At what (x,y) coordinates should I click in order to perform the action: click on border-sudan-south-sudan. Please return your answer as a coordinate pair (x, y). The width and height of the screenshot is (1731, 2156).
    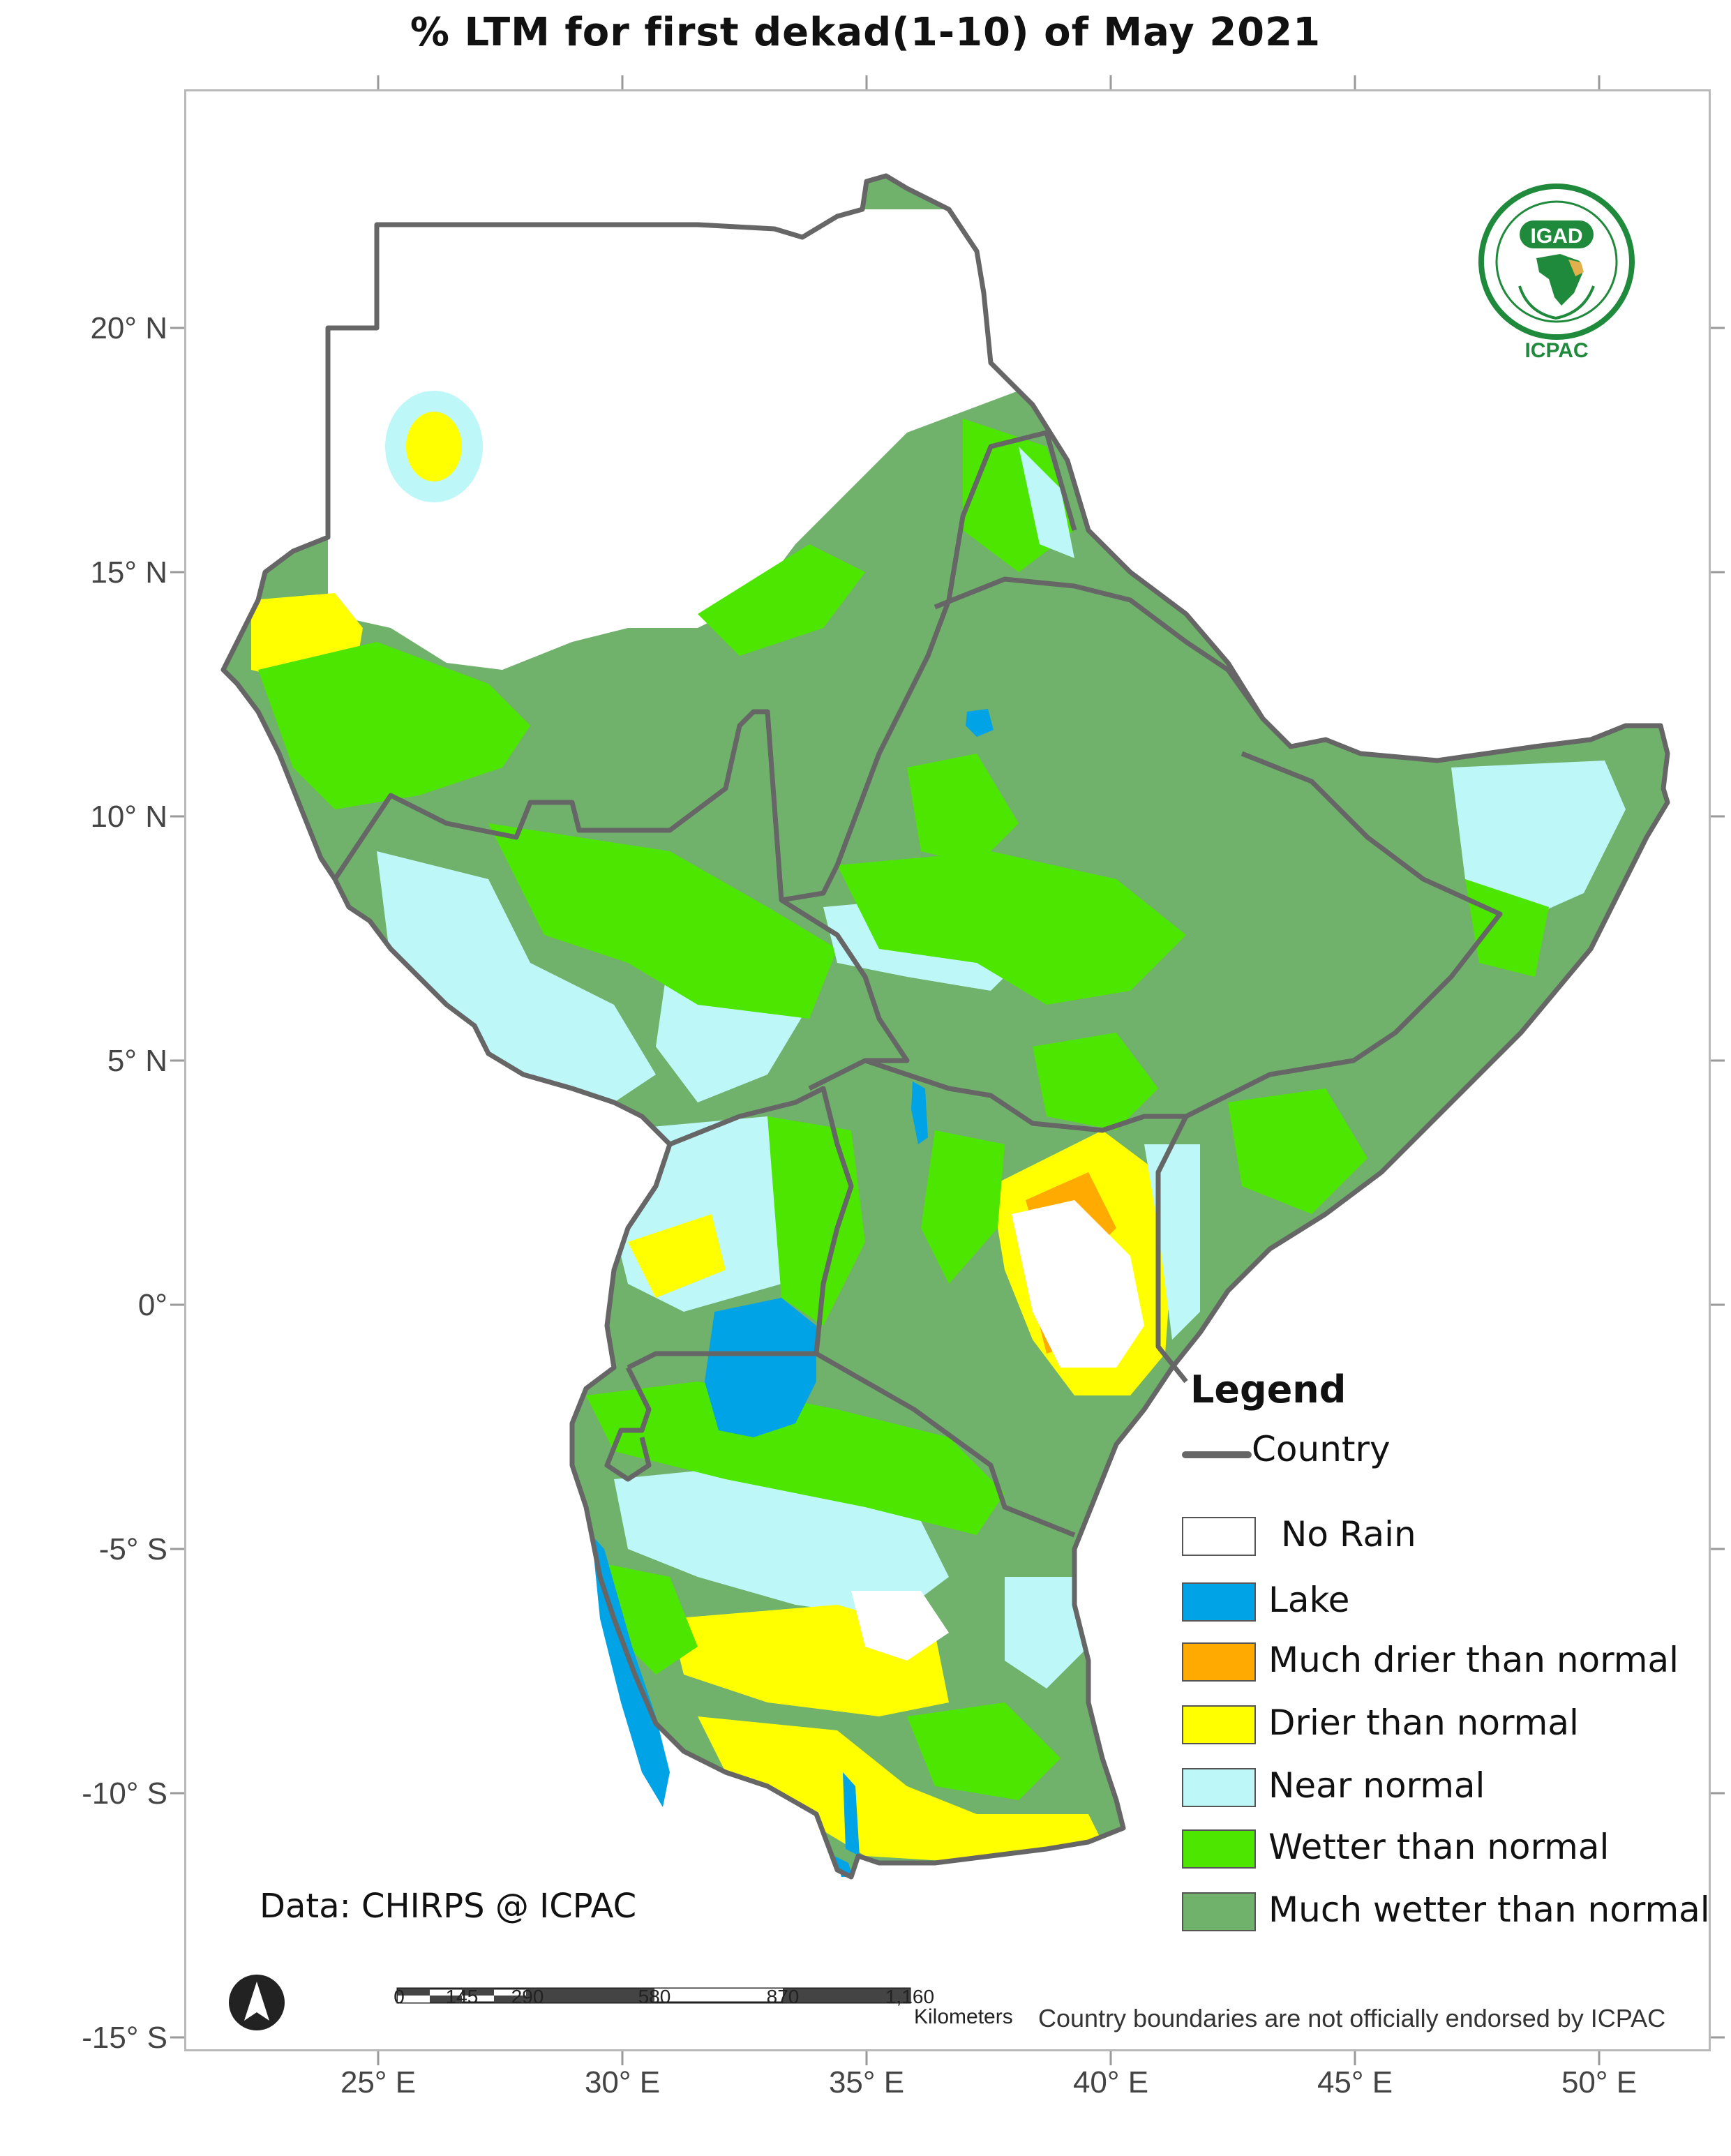
    Looking at the image, I should click on (586, 806).